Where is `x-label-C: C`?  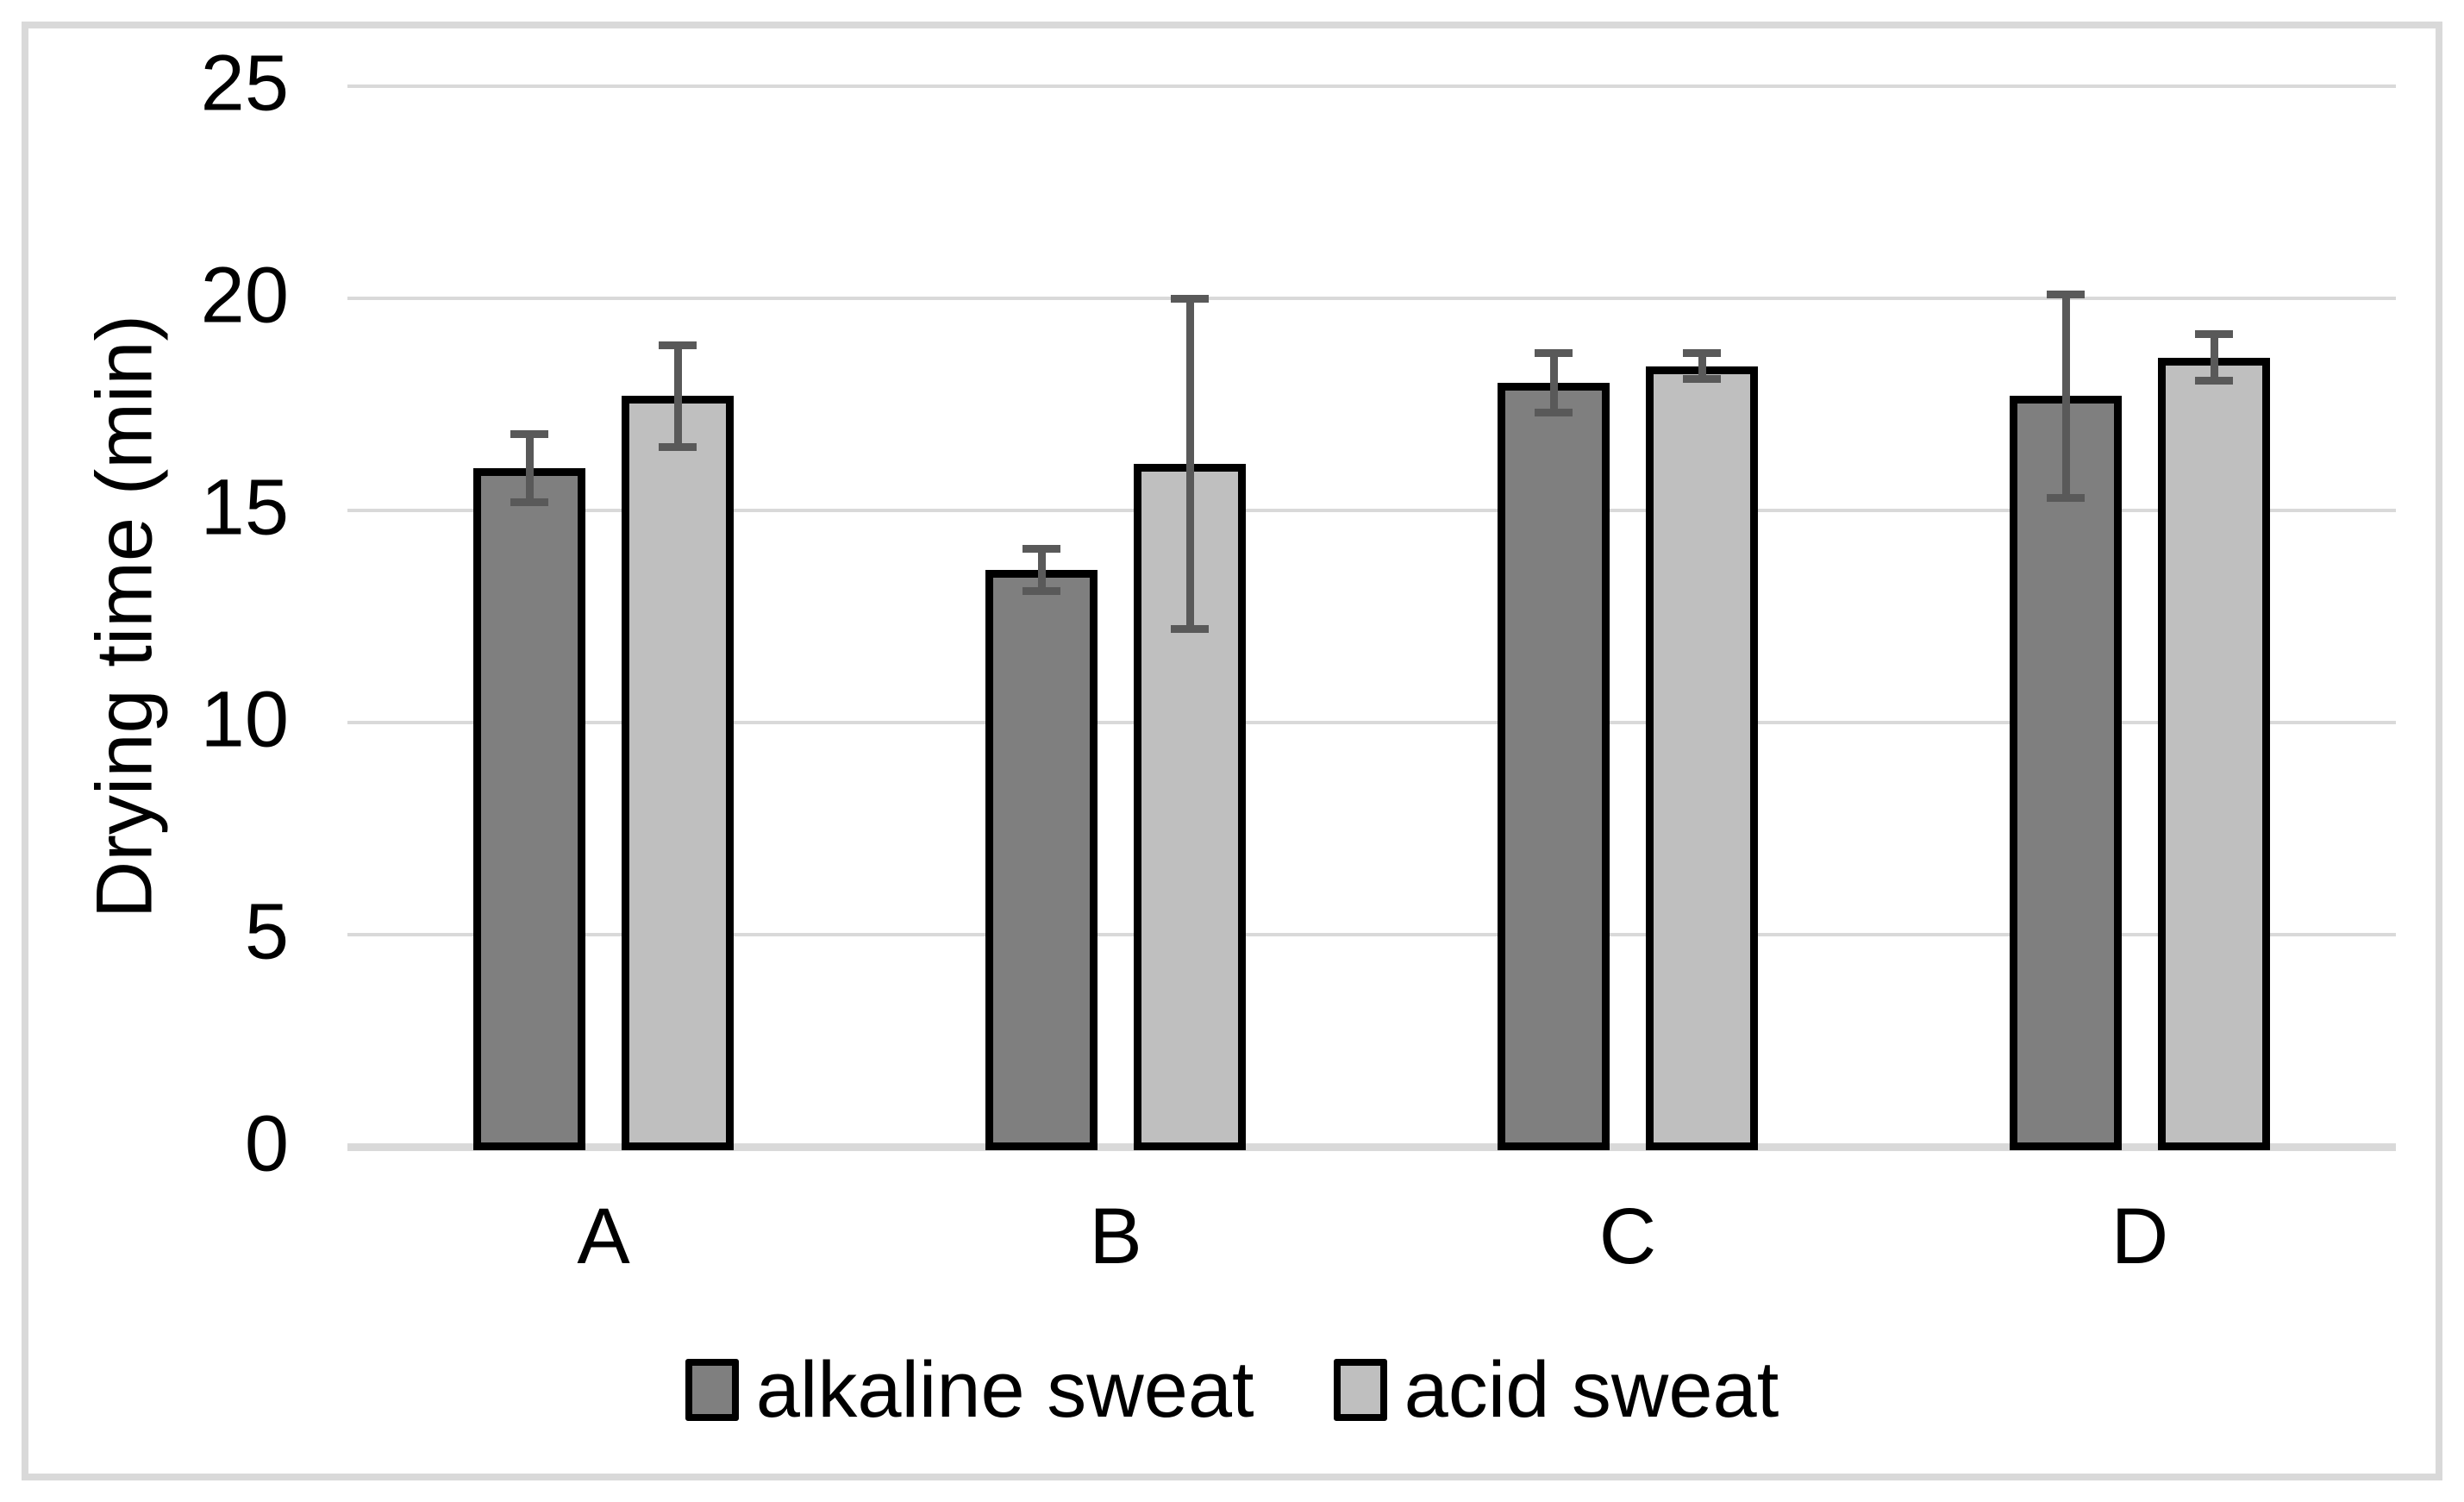
x-label-C: C is located at coordinates (1627, 1236).